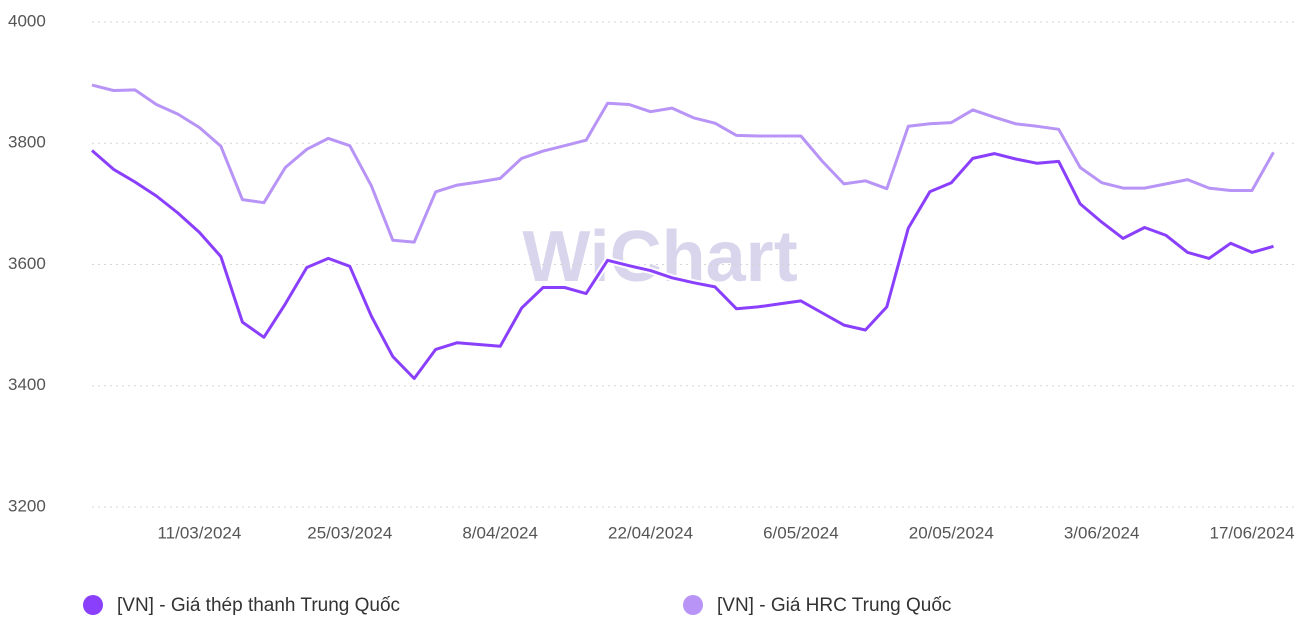  Describe the element at coordinates (27, 263) in the screenshot. I see `y-tick-label: 3600` at that location.